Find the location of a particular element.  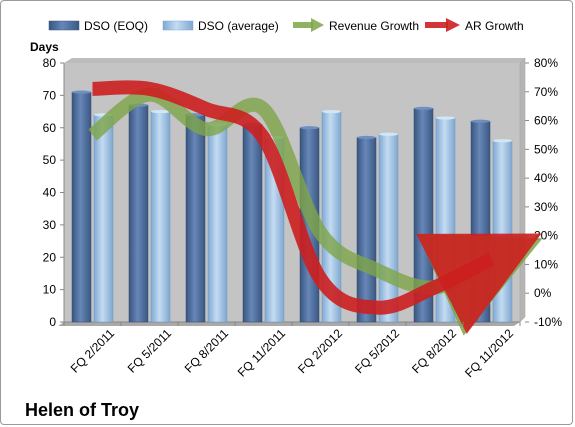

legend-label: Revenue Growth is located at coordinates (374, 26).